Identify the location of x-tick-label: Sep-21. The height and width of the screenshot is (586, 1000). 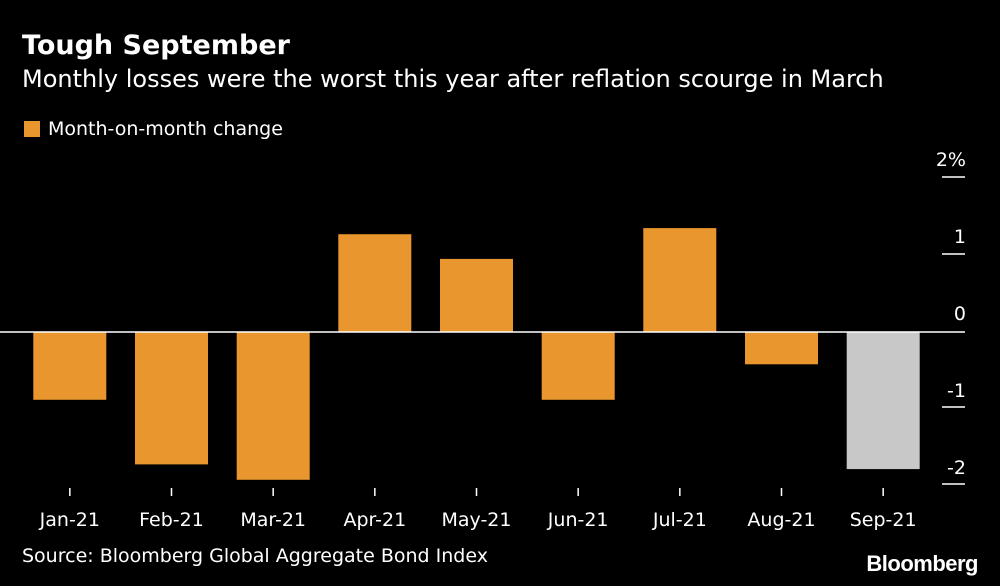
(883, 520).